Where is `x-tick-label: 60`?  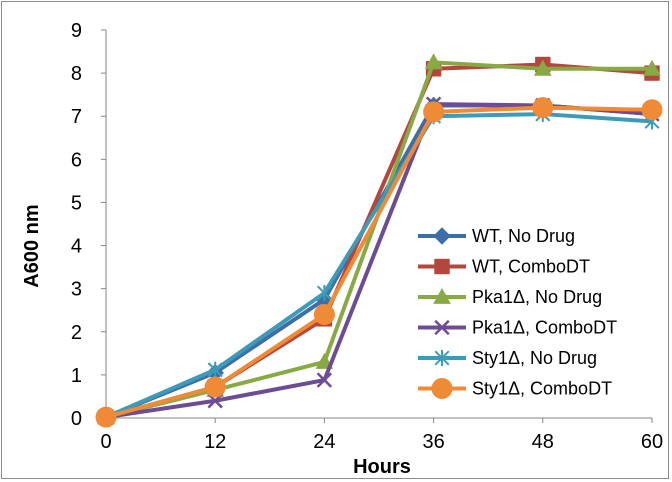
x-tick-label: 60 is located at coordinates (652, 442).